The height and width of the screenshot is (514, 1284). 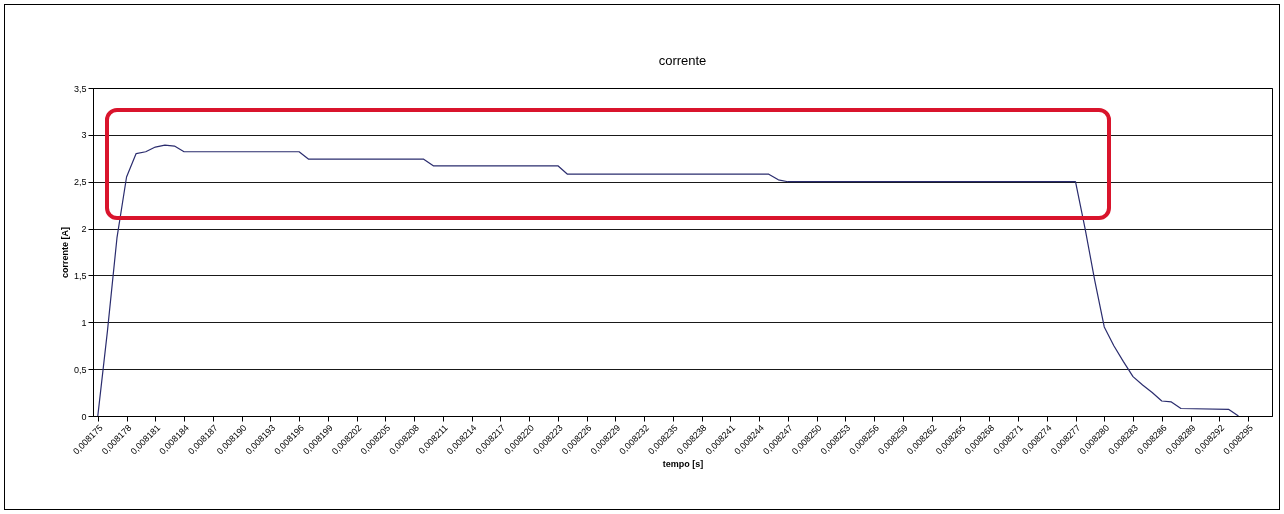 I want to click on y-tick-label: 0,5, so click(x=80, y=369).